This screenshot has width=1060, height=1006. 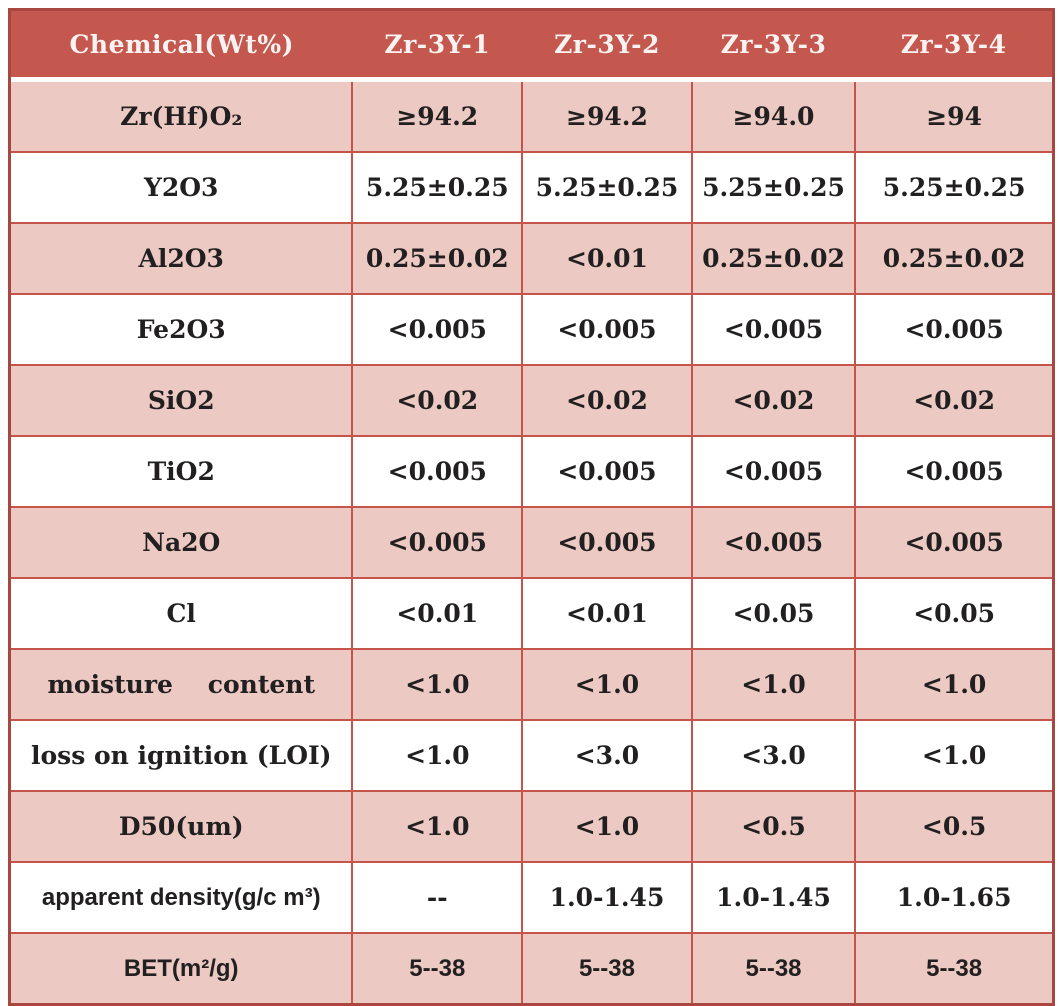 I want to click on row-label: apparent density(g/c m³), so click(x=182, y=897).